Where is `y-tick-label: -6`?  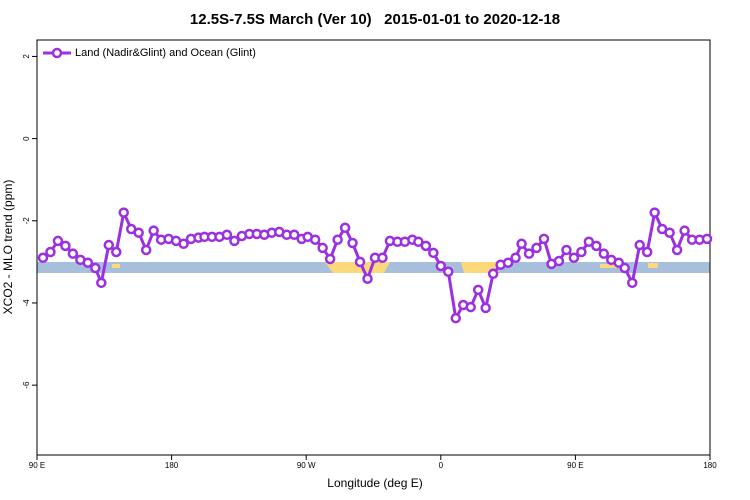
y-tick-label: -6 is located at coordinates (26, 385).